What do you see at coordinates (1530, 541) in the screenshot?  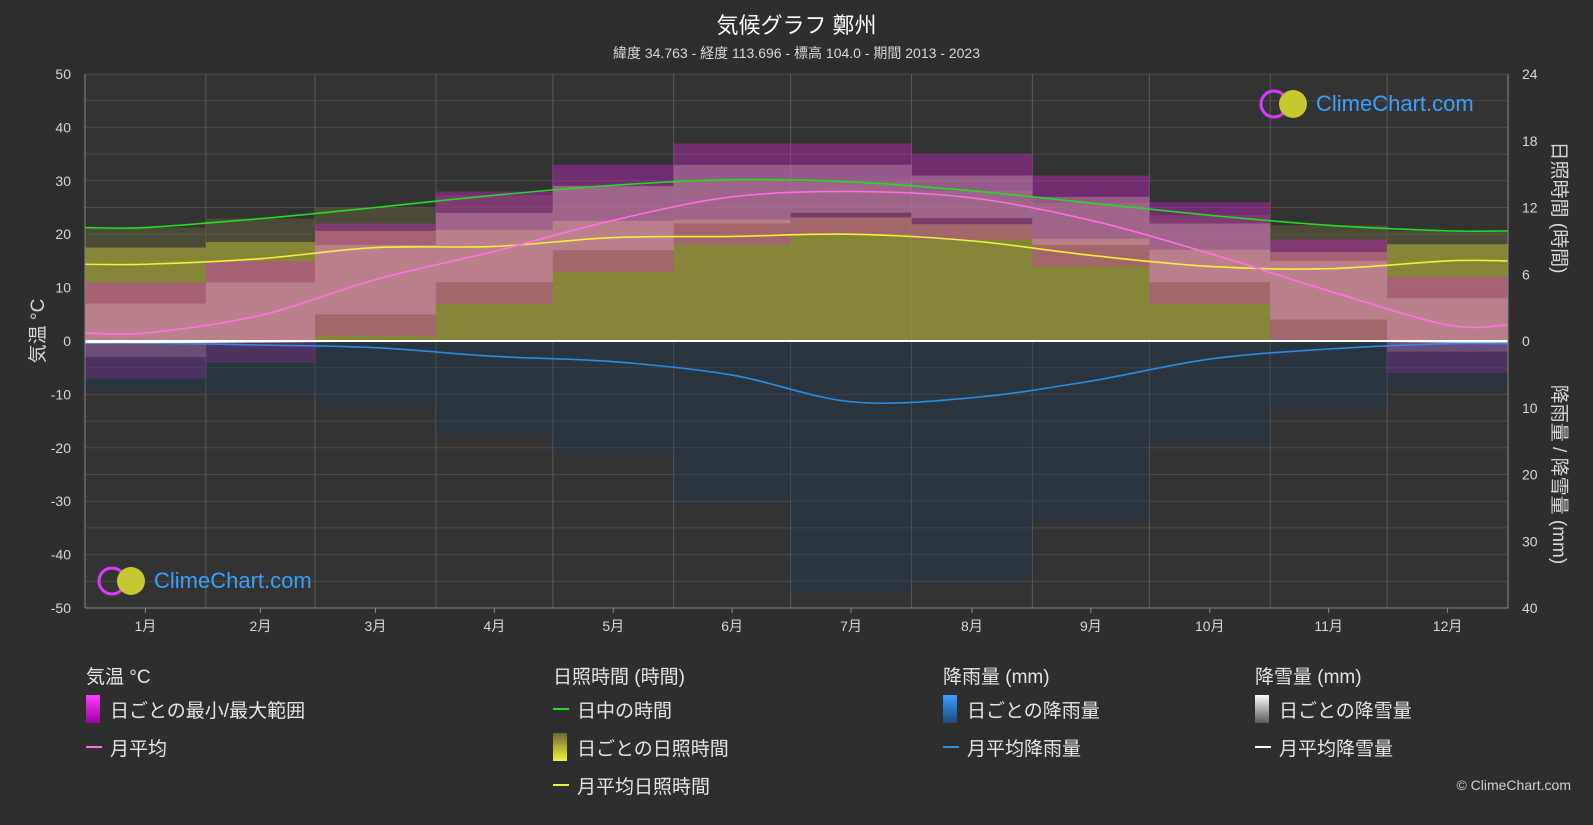 I see `y-tick-label-right-bottom: 30` at bounding box center [1530, 541].